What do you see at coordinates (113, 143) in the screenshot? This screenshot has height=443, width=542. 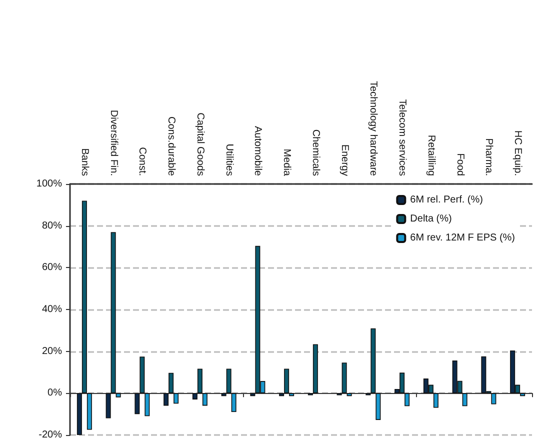 I see `x-tick-label: Diversified Fin.` at bounding box center [113, 143].